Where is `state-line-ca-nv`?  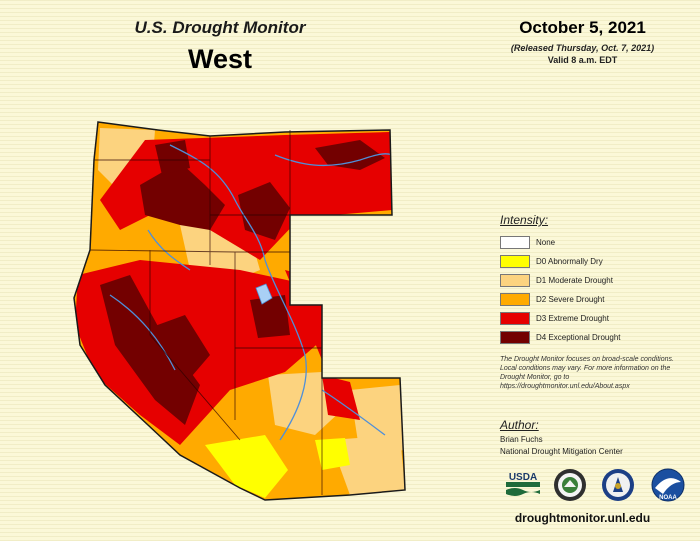 state-line-ca-nv is located at coordinates (195, 345).